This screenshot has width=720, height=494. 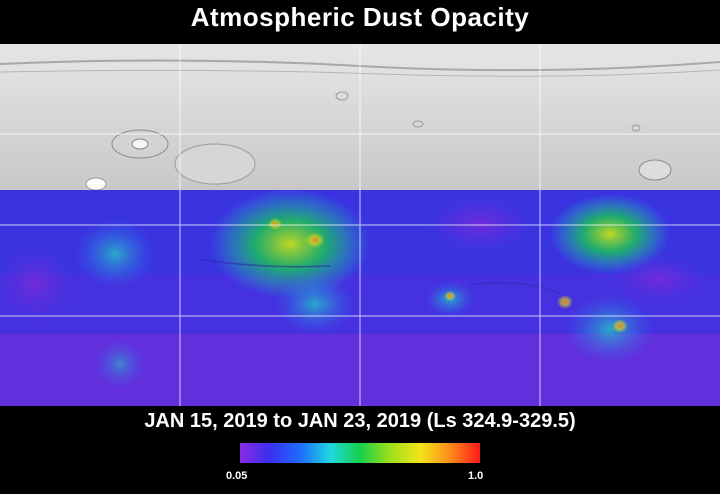 What do you see at coordinates (265, 263) in the screenshot?
I see `valles-marineris` at bounding box center [265, 263].